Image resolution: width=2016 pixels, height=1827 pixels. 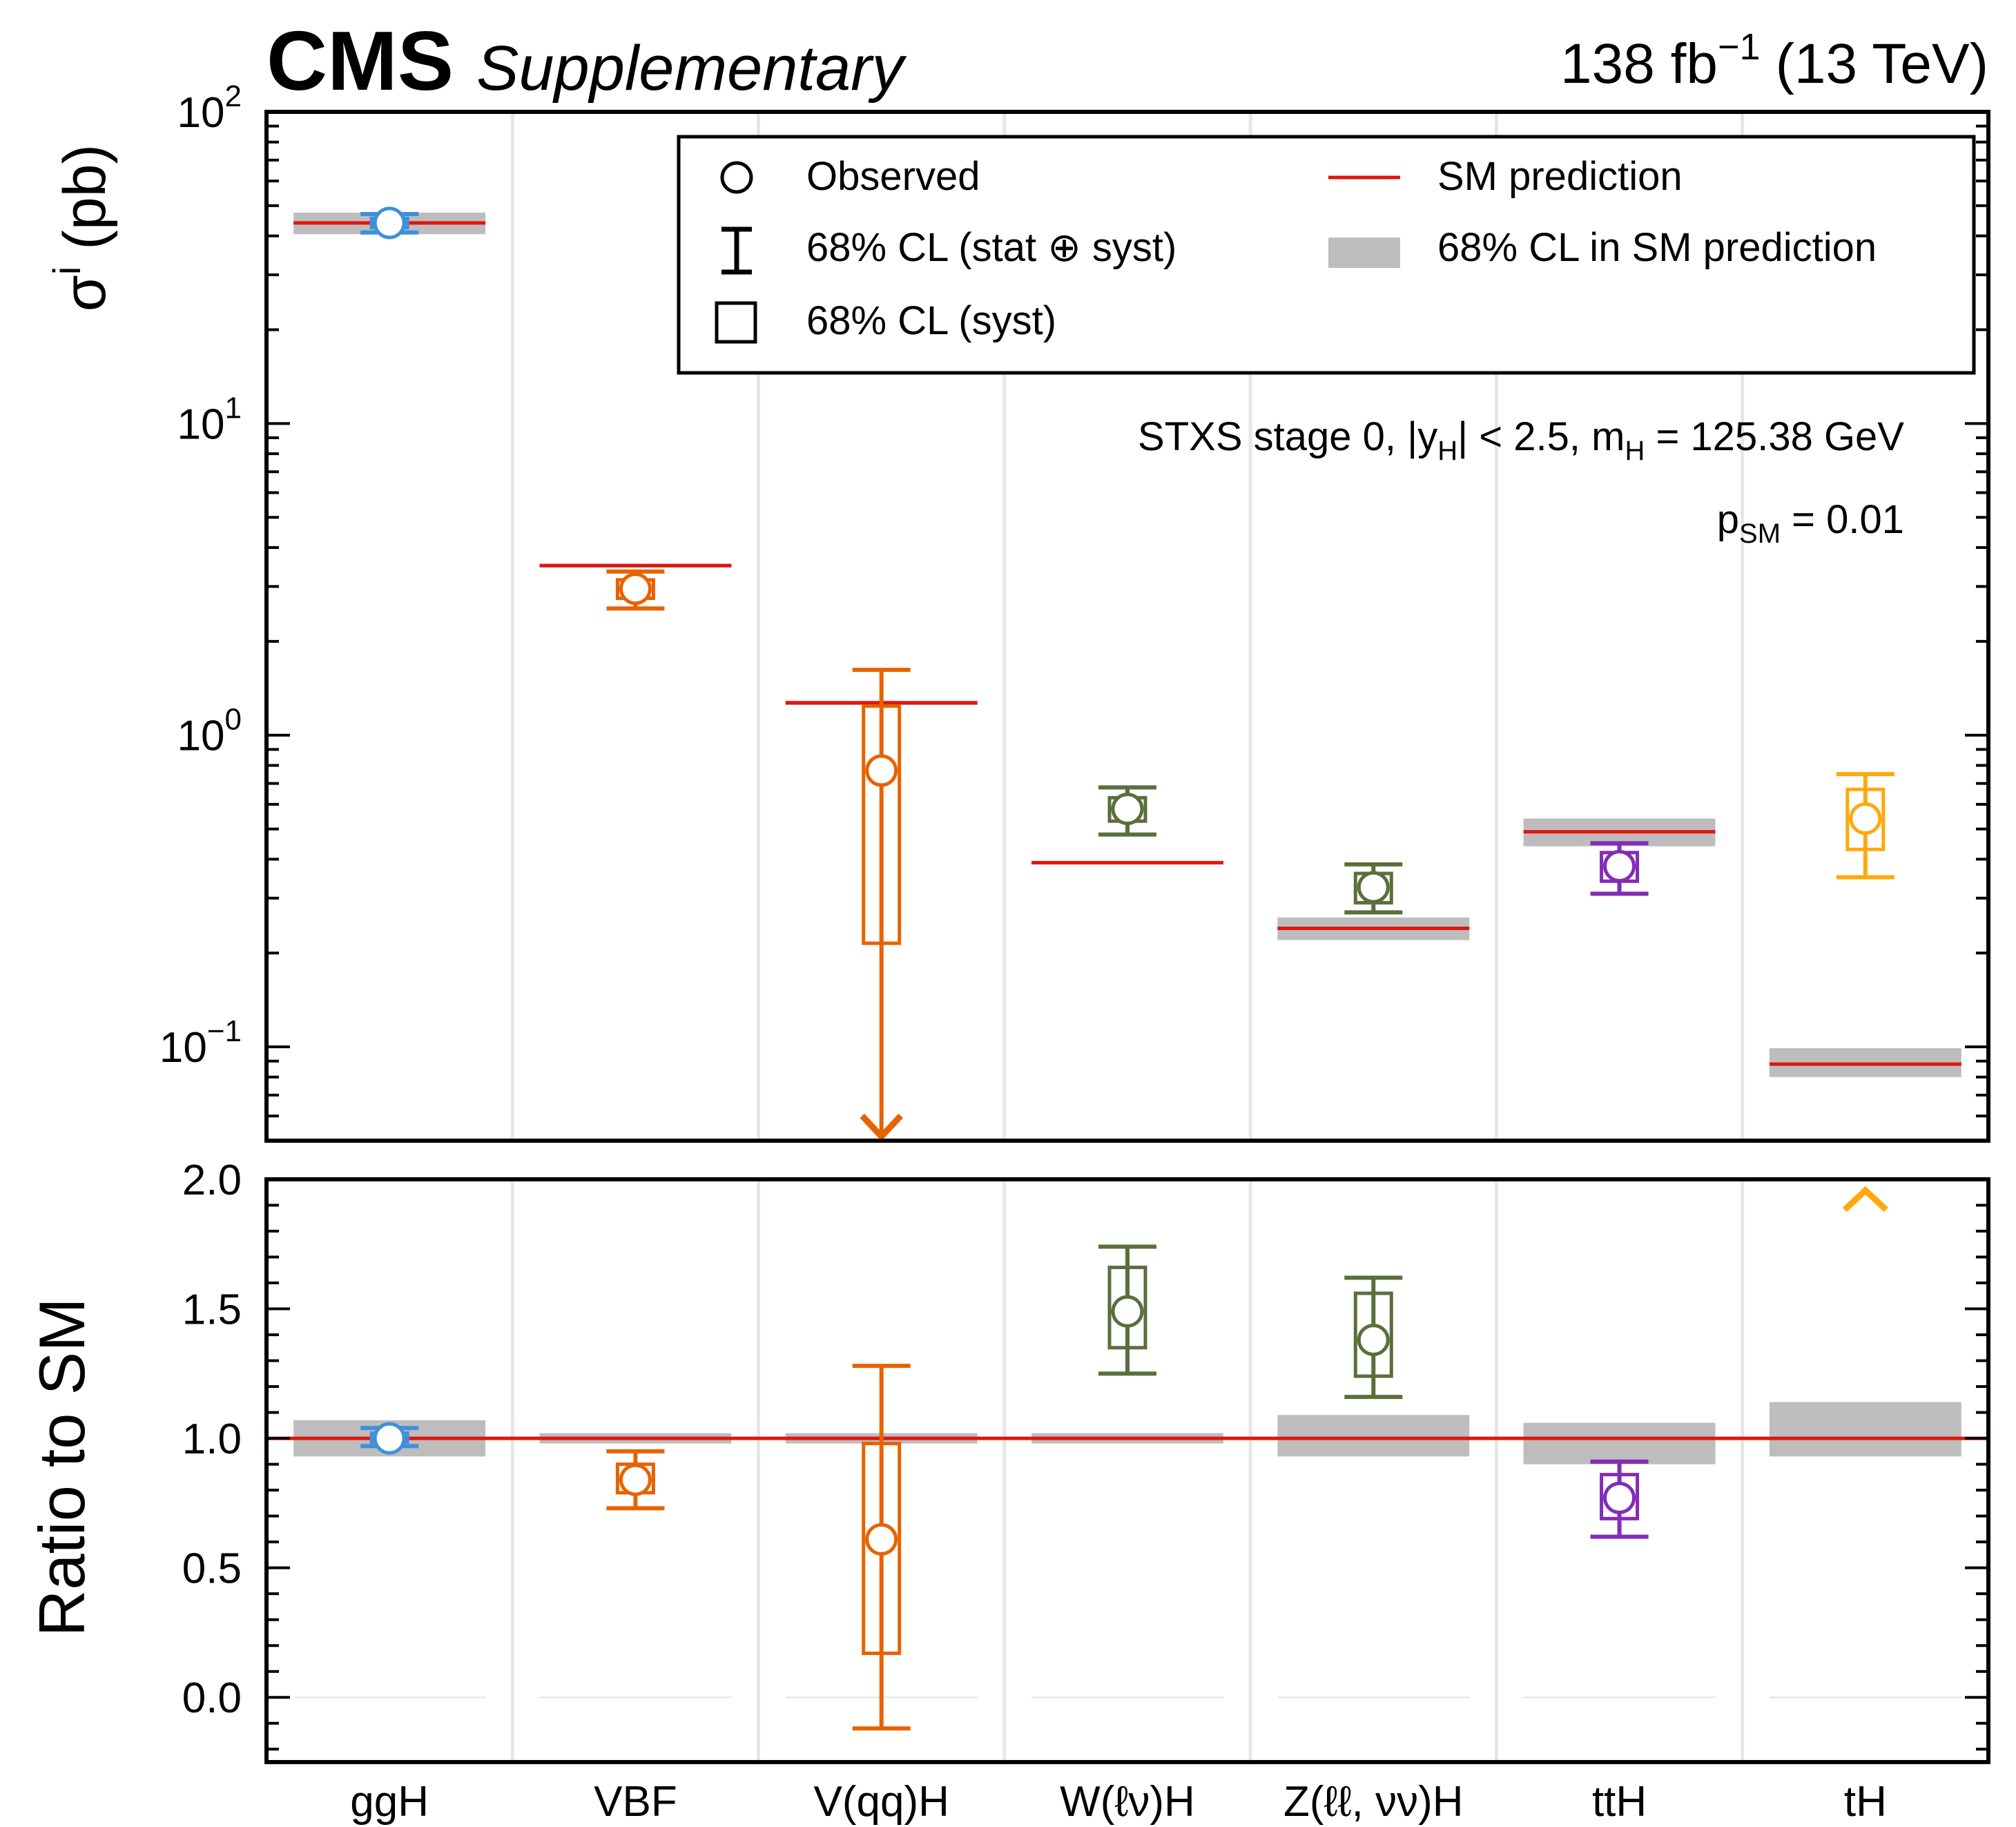 I want to click on tick-exponent: 2, so click(x=233, y=96).